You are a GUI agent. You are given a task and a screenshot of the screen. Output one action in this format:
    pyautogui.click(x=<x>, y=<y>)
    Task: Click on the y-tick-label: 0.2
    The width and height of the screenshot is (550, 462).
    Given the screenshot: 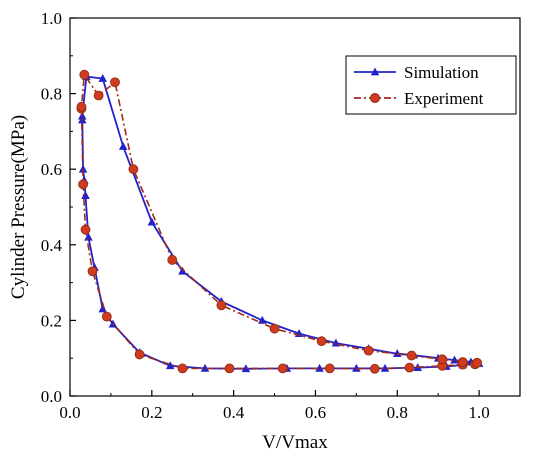 What is the action you would take?
    pyautogui.click(x=51, y=320)
    